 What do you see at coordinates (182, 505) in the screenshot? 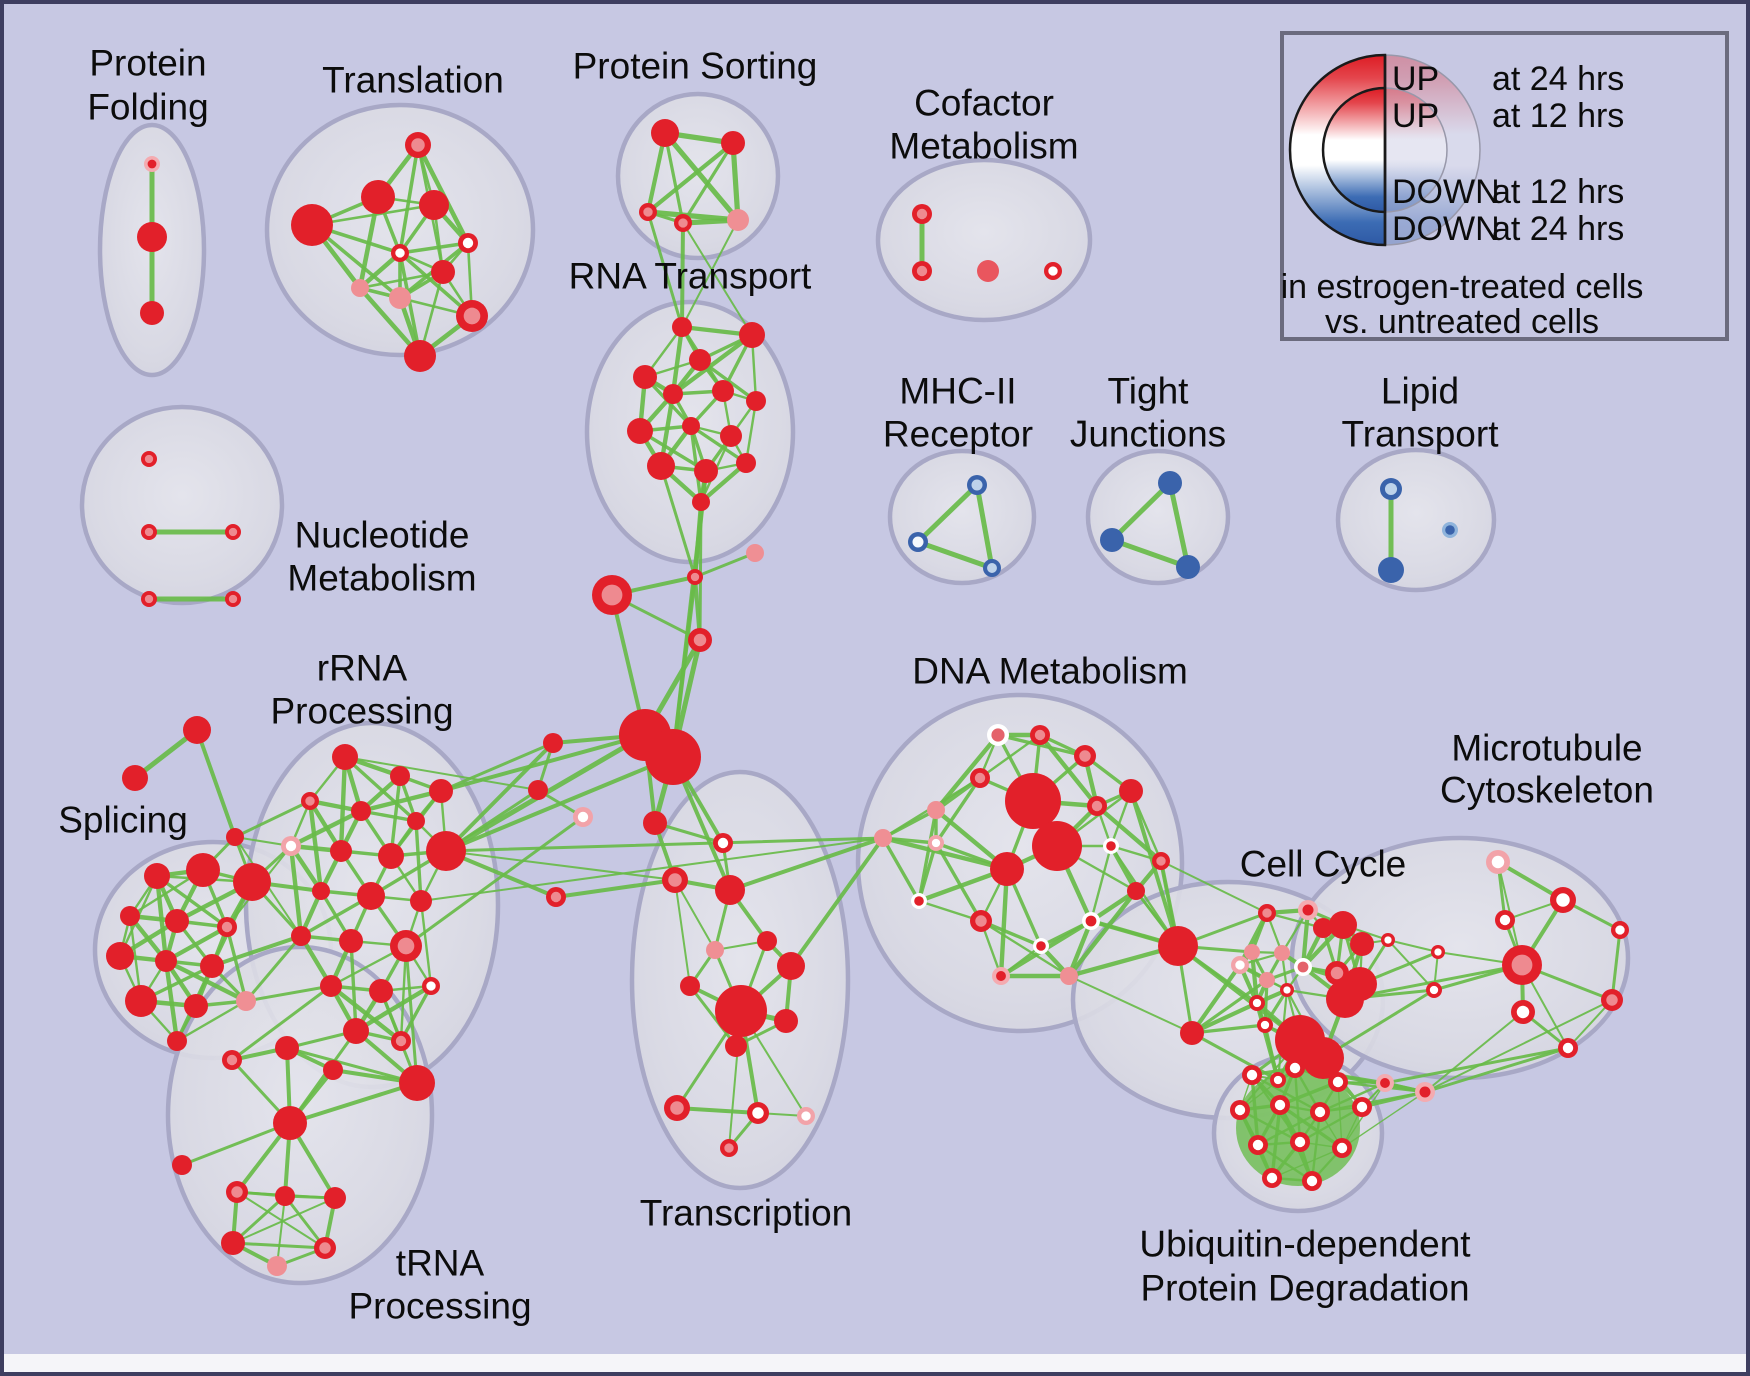
I see `cluster-nucleotide-region` at bounding box center [182, 505].